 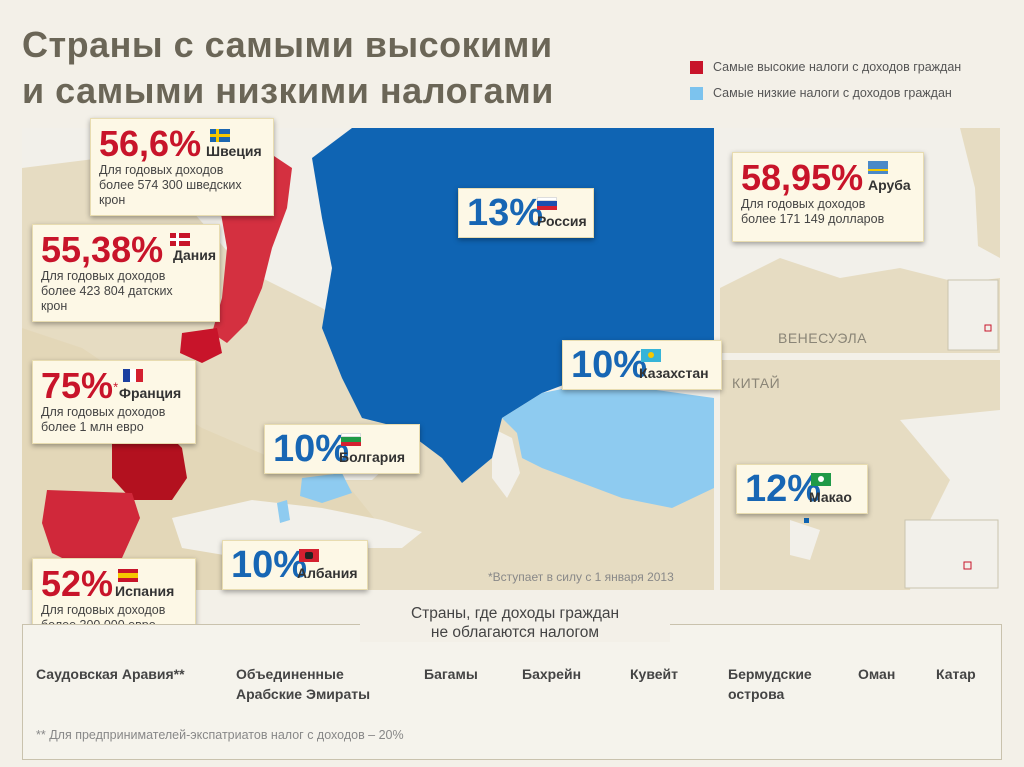 I want to click on france-desc-1: Для годовых доходов, so click(x=103, y=412).